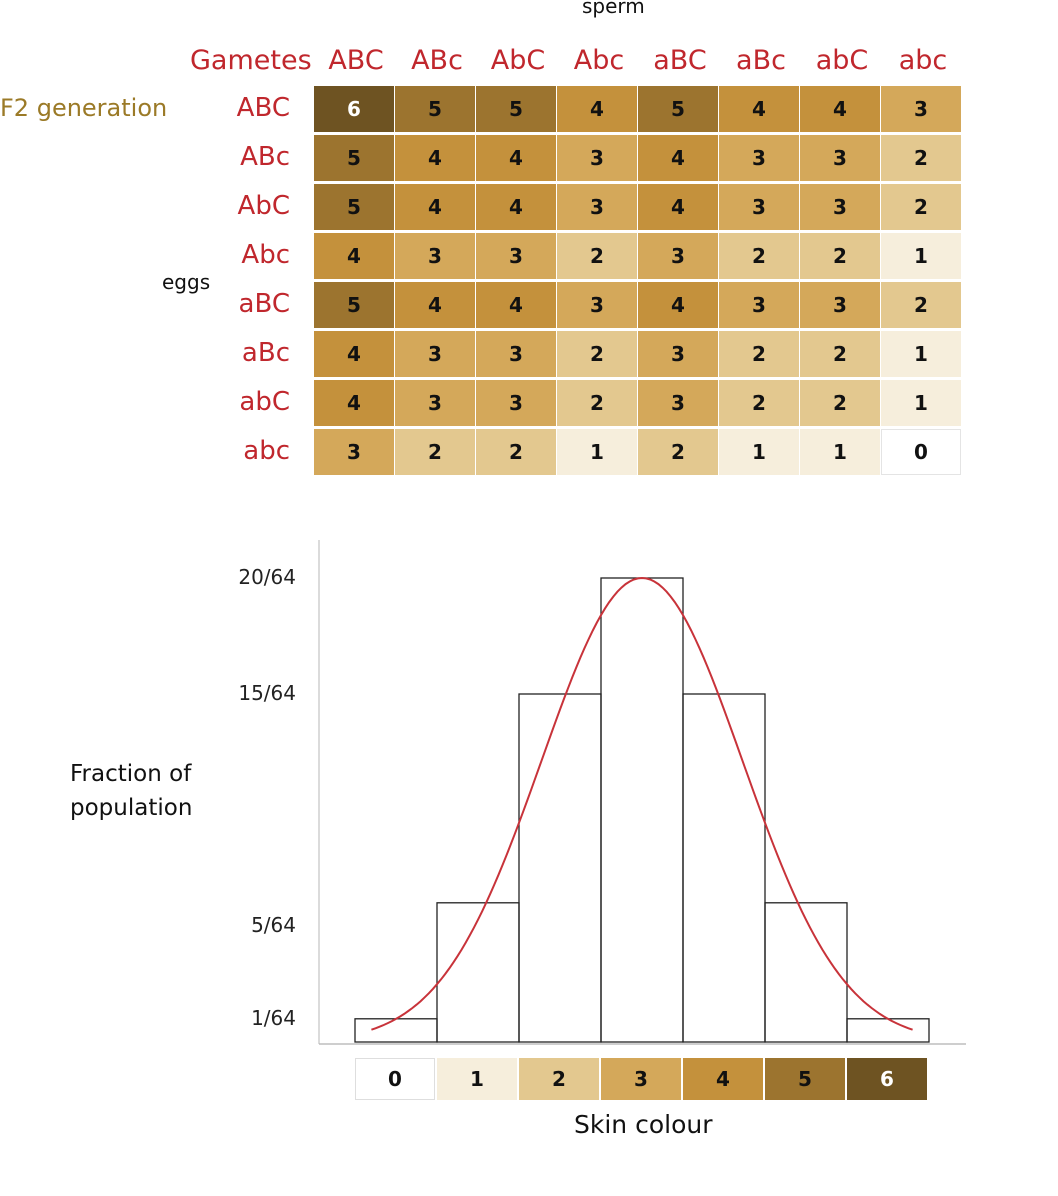 Image resolution: width=1058 pixels, height=1196 pixels. Describe the element at coordinates (273, 925) in the screenshot. I see `y-tick-label: 5/64` at that location.